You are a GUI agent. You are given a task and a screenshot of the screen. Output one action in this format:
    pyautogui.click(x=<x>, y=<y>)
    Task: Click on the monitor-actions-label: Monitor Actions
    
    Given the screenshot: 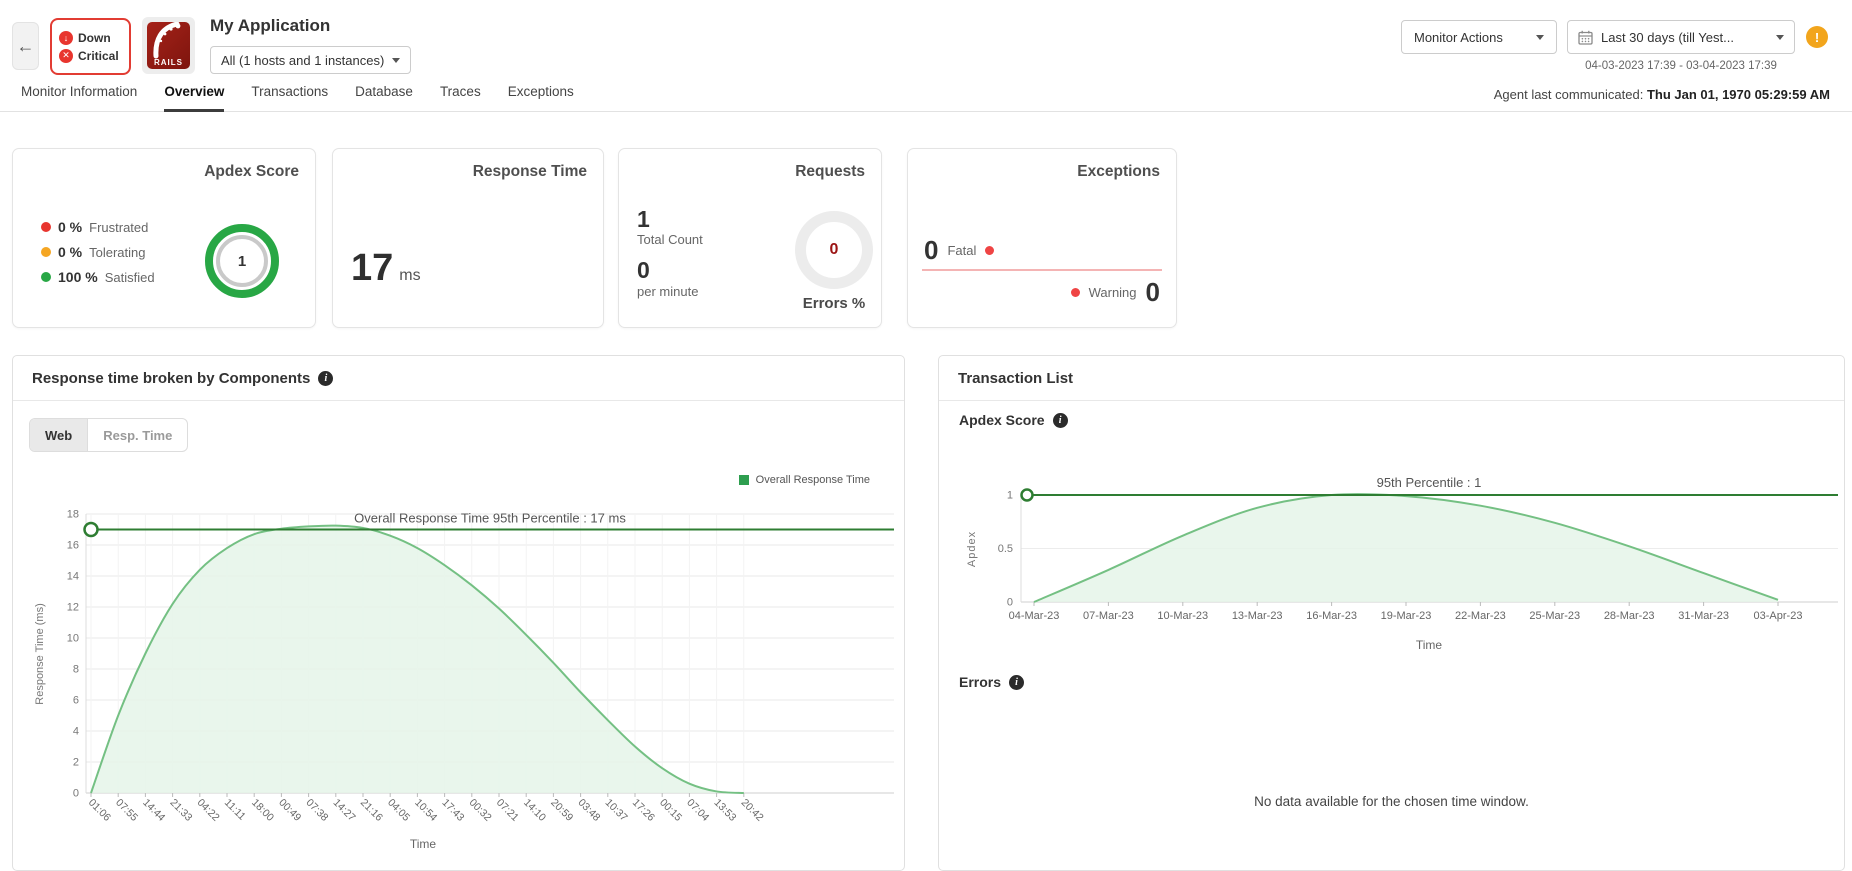 What is the action you would take?
    pyautogui.click(x=1458, y=37)
    